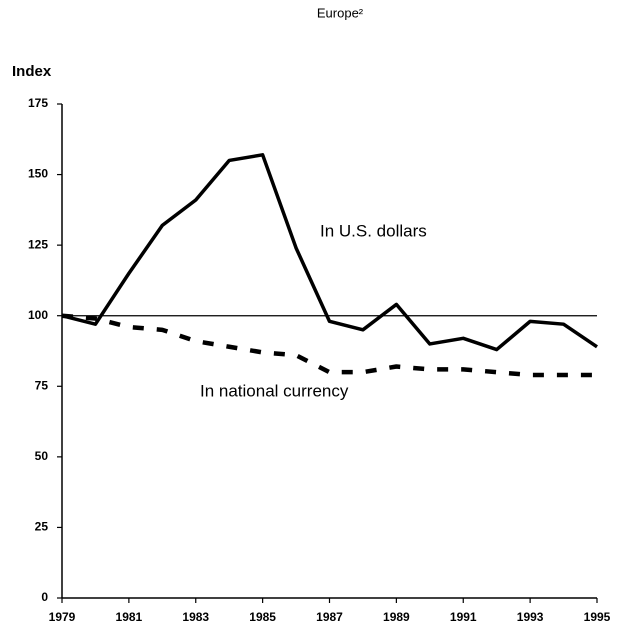  What do you see at coordinates (329, 345) in the screenshot?
I see `series-line` at bounding box center [329, 345].